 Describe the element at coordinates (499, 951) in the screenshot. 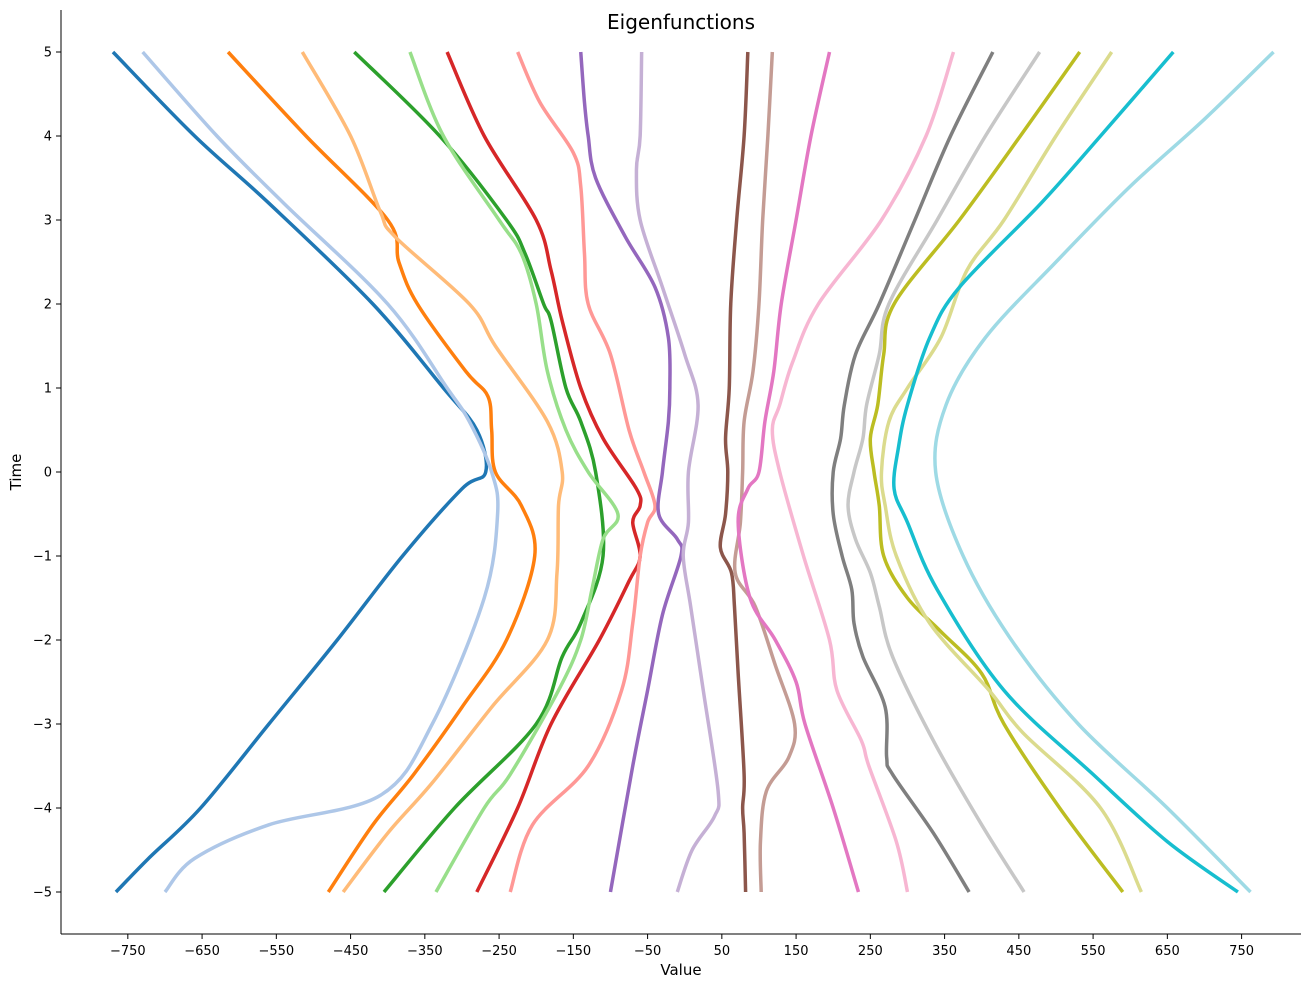

I see `x-tick-label: −250` at that location.